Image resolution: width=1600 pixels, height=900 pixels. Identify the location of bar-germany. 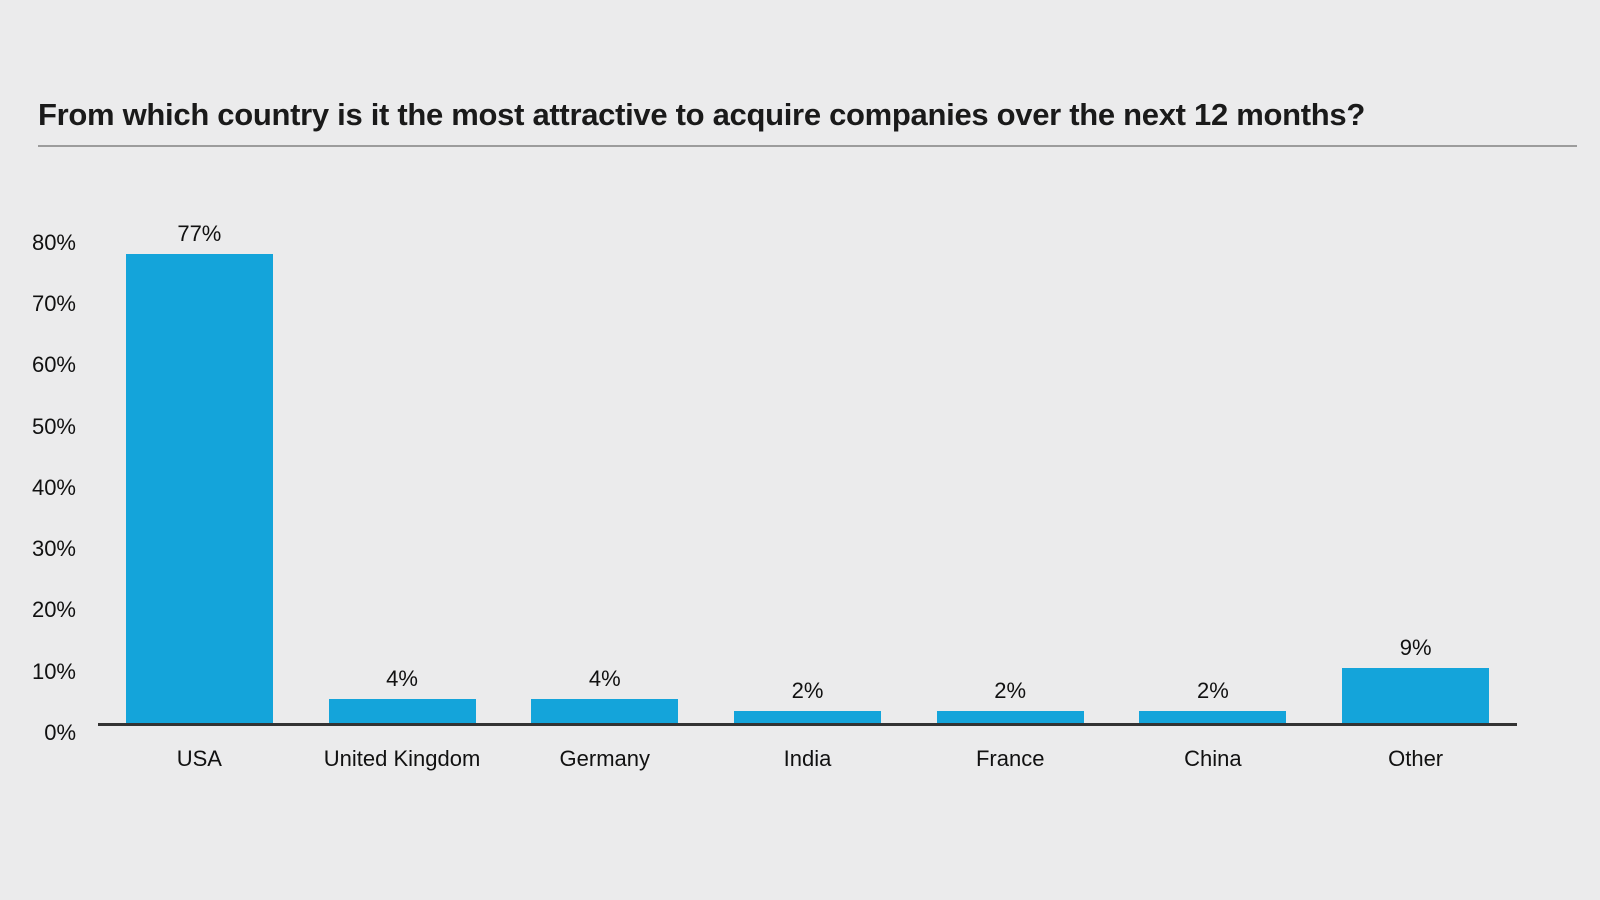
(605, 710).